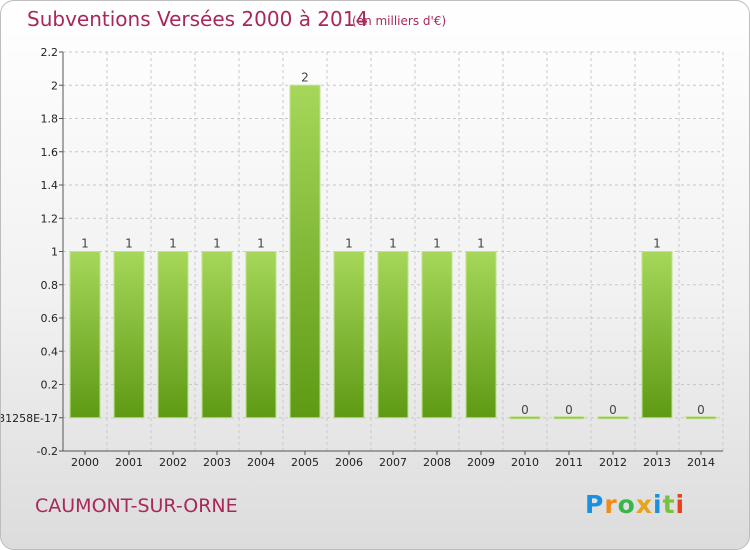 Image resolution: width=750 pixels, height=550 pixels. Describe the element at coordinates (525, 410) in the screenshot. I see `data-label-2010: 0` at that location.